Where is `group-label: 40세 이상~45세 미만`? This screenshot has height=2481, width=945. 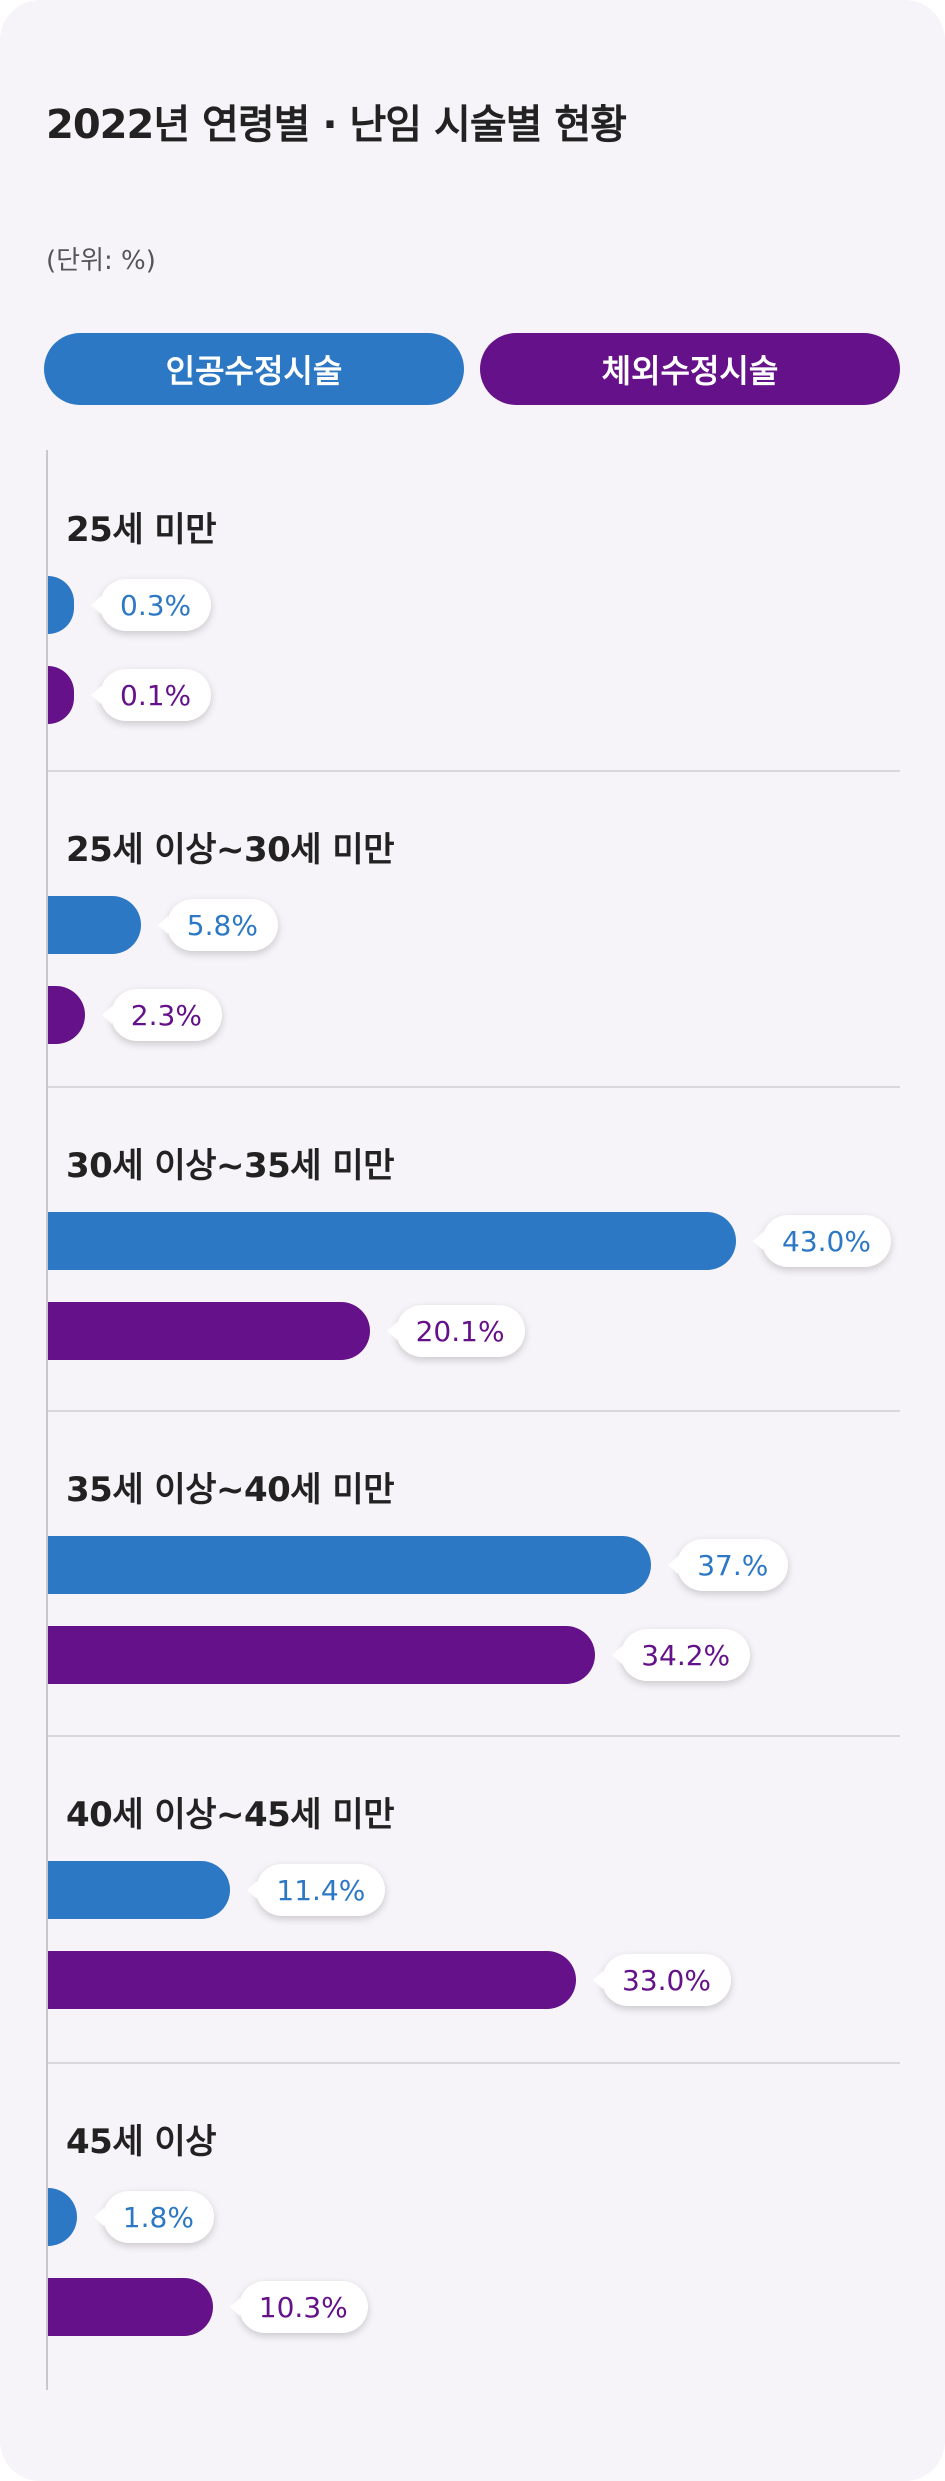
group-label: 40세 이상~45세 미만 is located at coordinates (230, 1811).